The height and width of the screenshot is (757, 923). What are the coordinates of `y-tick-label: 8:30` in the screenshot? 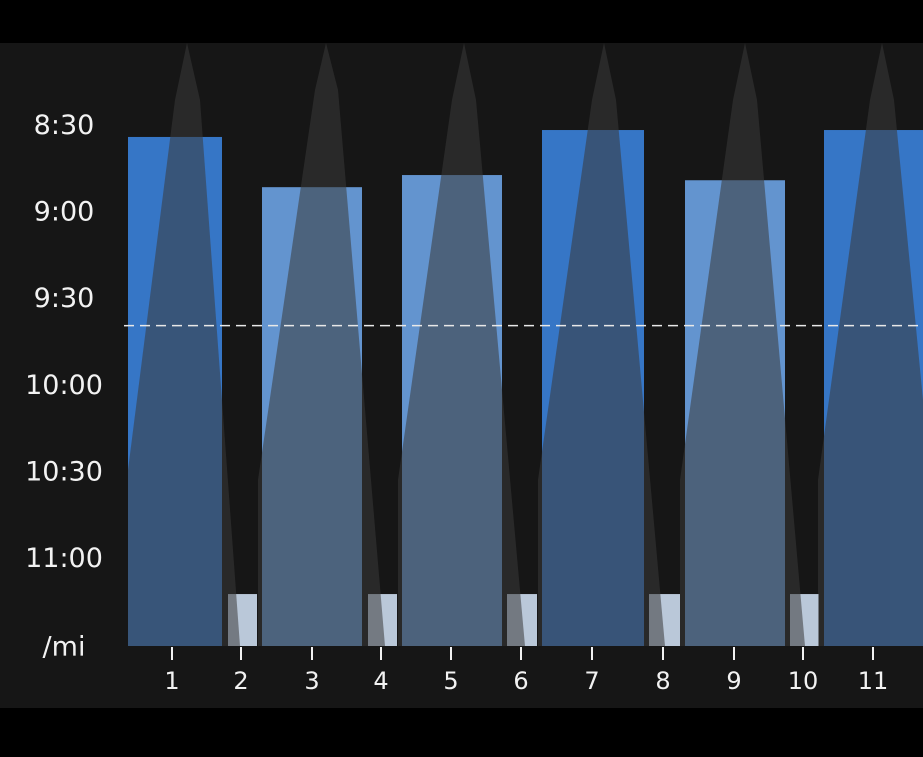 It's located at (64, 125).